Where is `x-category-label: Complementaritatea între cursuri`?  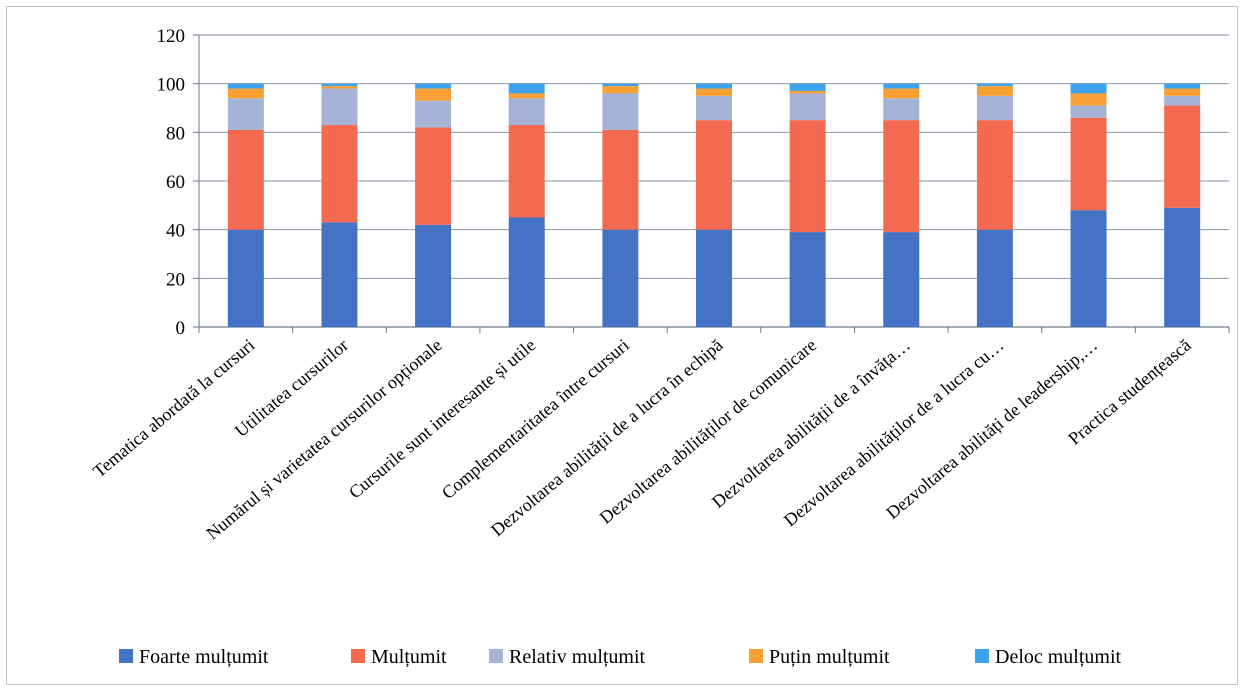 x-category-label: Complementaritatea între cursuri is located at coordinates (535, 419).